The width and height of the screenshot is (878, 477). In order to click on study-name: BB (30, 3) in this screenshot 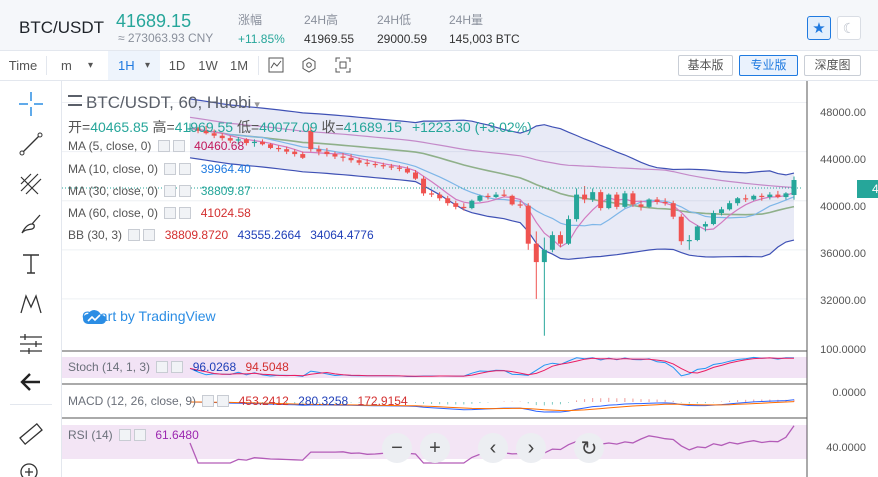, I will do `click(95, 235)`.